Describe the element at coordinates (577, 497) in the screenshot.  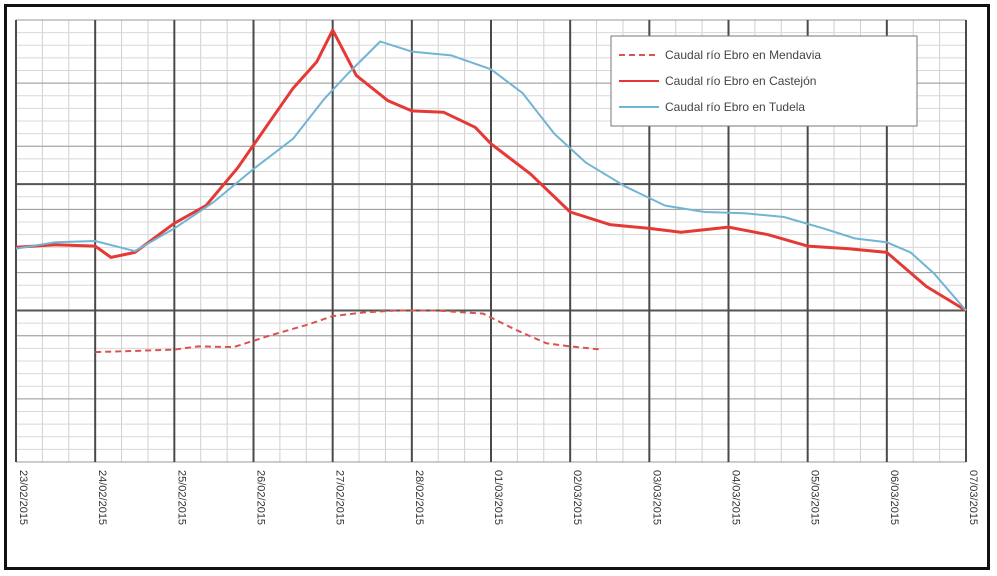
I see `x-tick-label: 02/03/2015` at that location.